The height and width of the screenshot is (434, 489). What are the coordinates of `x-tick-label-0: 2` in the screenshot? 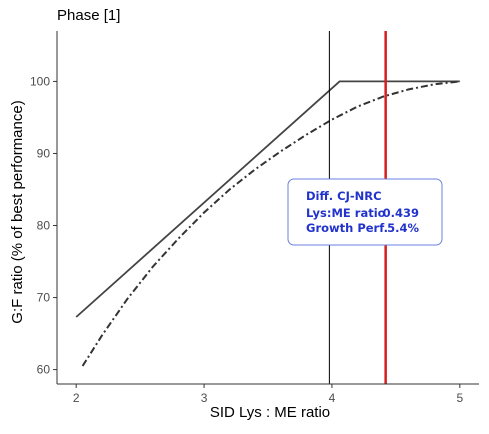 It's located at (76, 398).